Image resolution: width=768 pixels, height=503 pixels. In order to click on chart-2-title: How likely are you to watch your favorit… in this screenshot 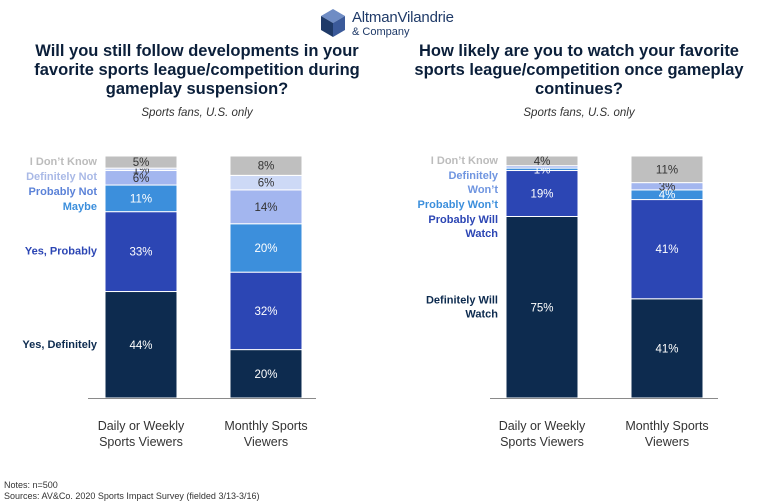, I will do `click(579, 70)`.